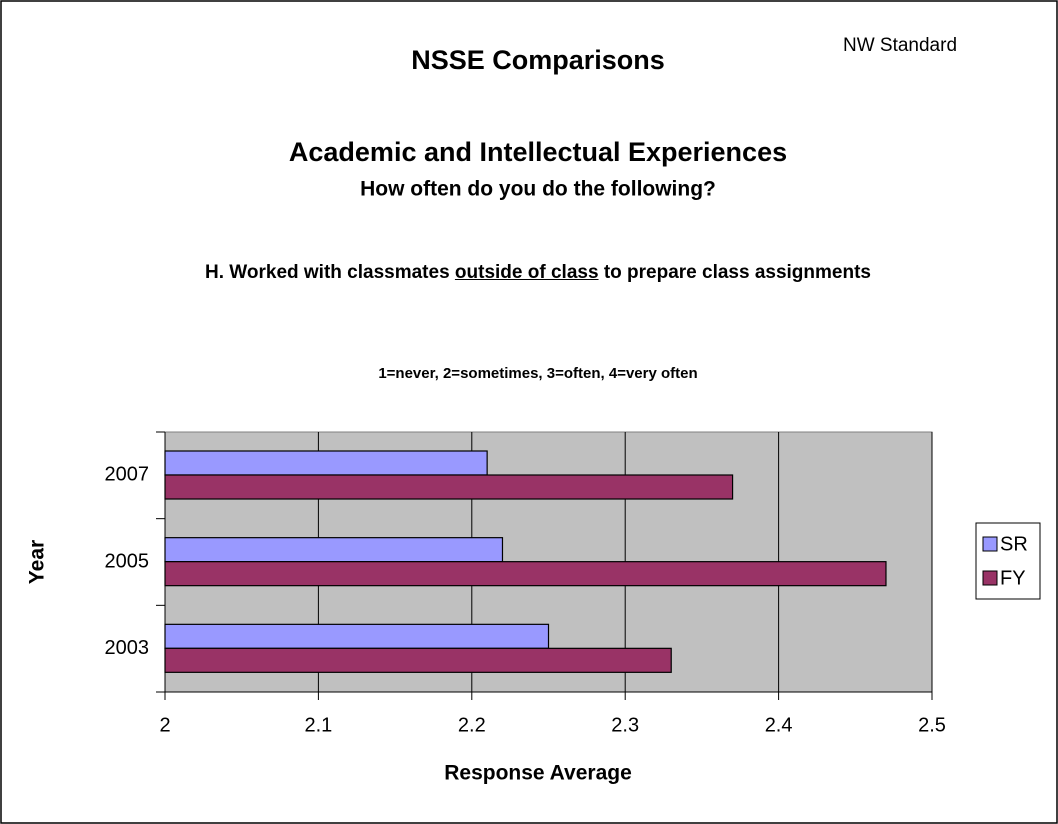  What do you see at coordinates (526, 272) in the screenshot?
I see `question-underlined: outside of class` at bounding box center [526, 272].